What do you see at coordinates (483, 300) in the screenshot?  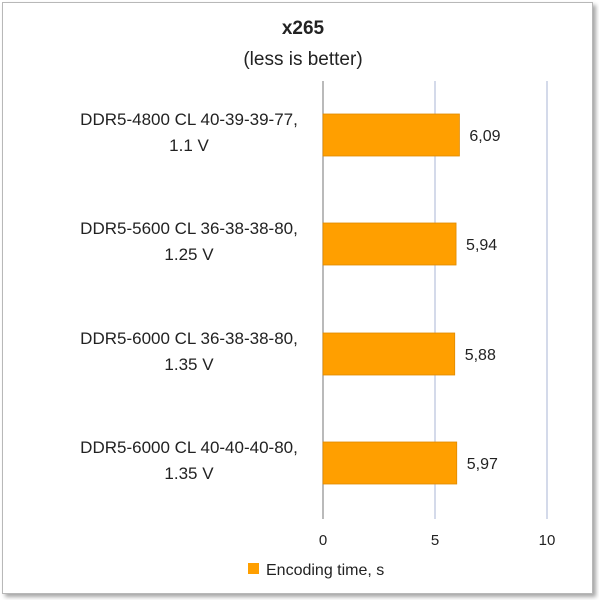 I see `value-labels: 6,09 5,94 5,88 5,97` at bounding box center [483, 300].